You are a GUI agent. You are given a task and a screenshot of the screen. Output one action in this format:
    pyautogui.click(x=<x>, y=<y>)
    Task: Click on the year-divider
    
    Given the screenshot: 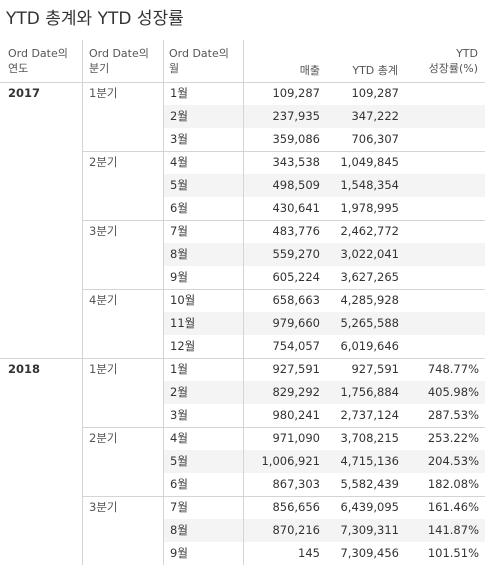 What is the action you would take?
    pyautogui.click(x=242, y=358)
    